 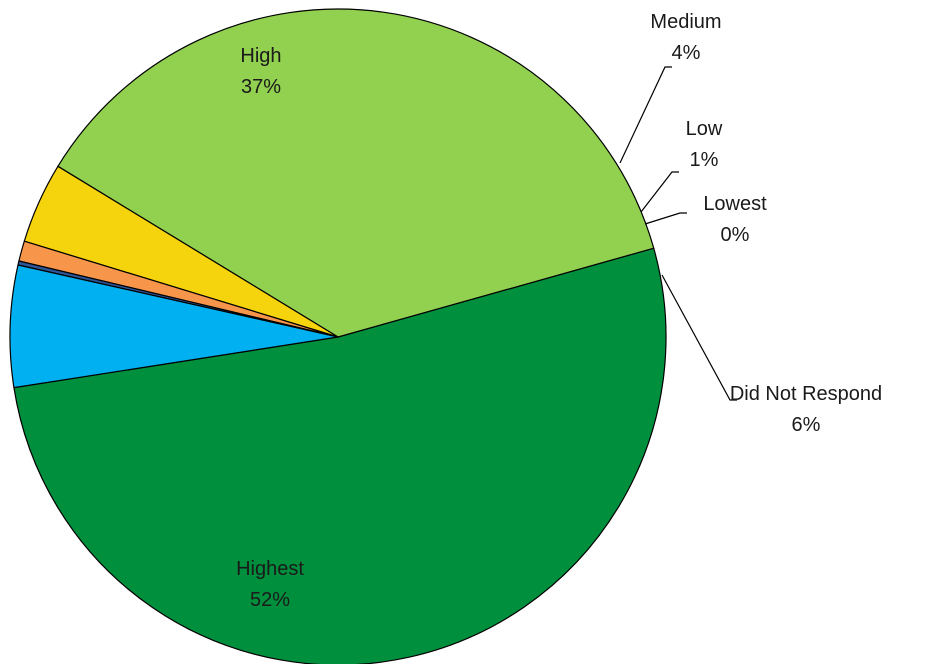 I want to click on data-label-high: High 37%, so click(x=260, y=71).